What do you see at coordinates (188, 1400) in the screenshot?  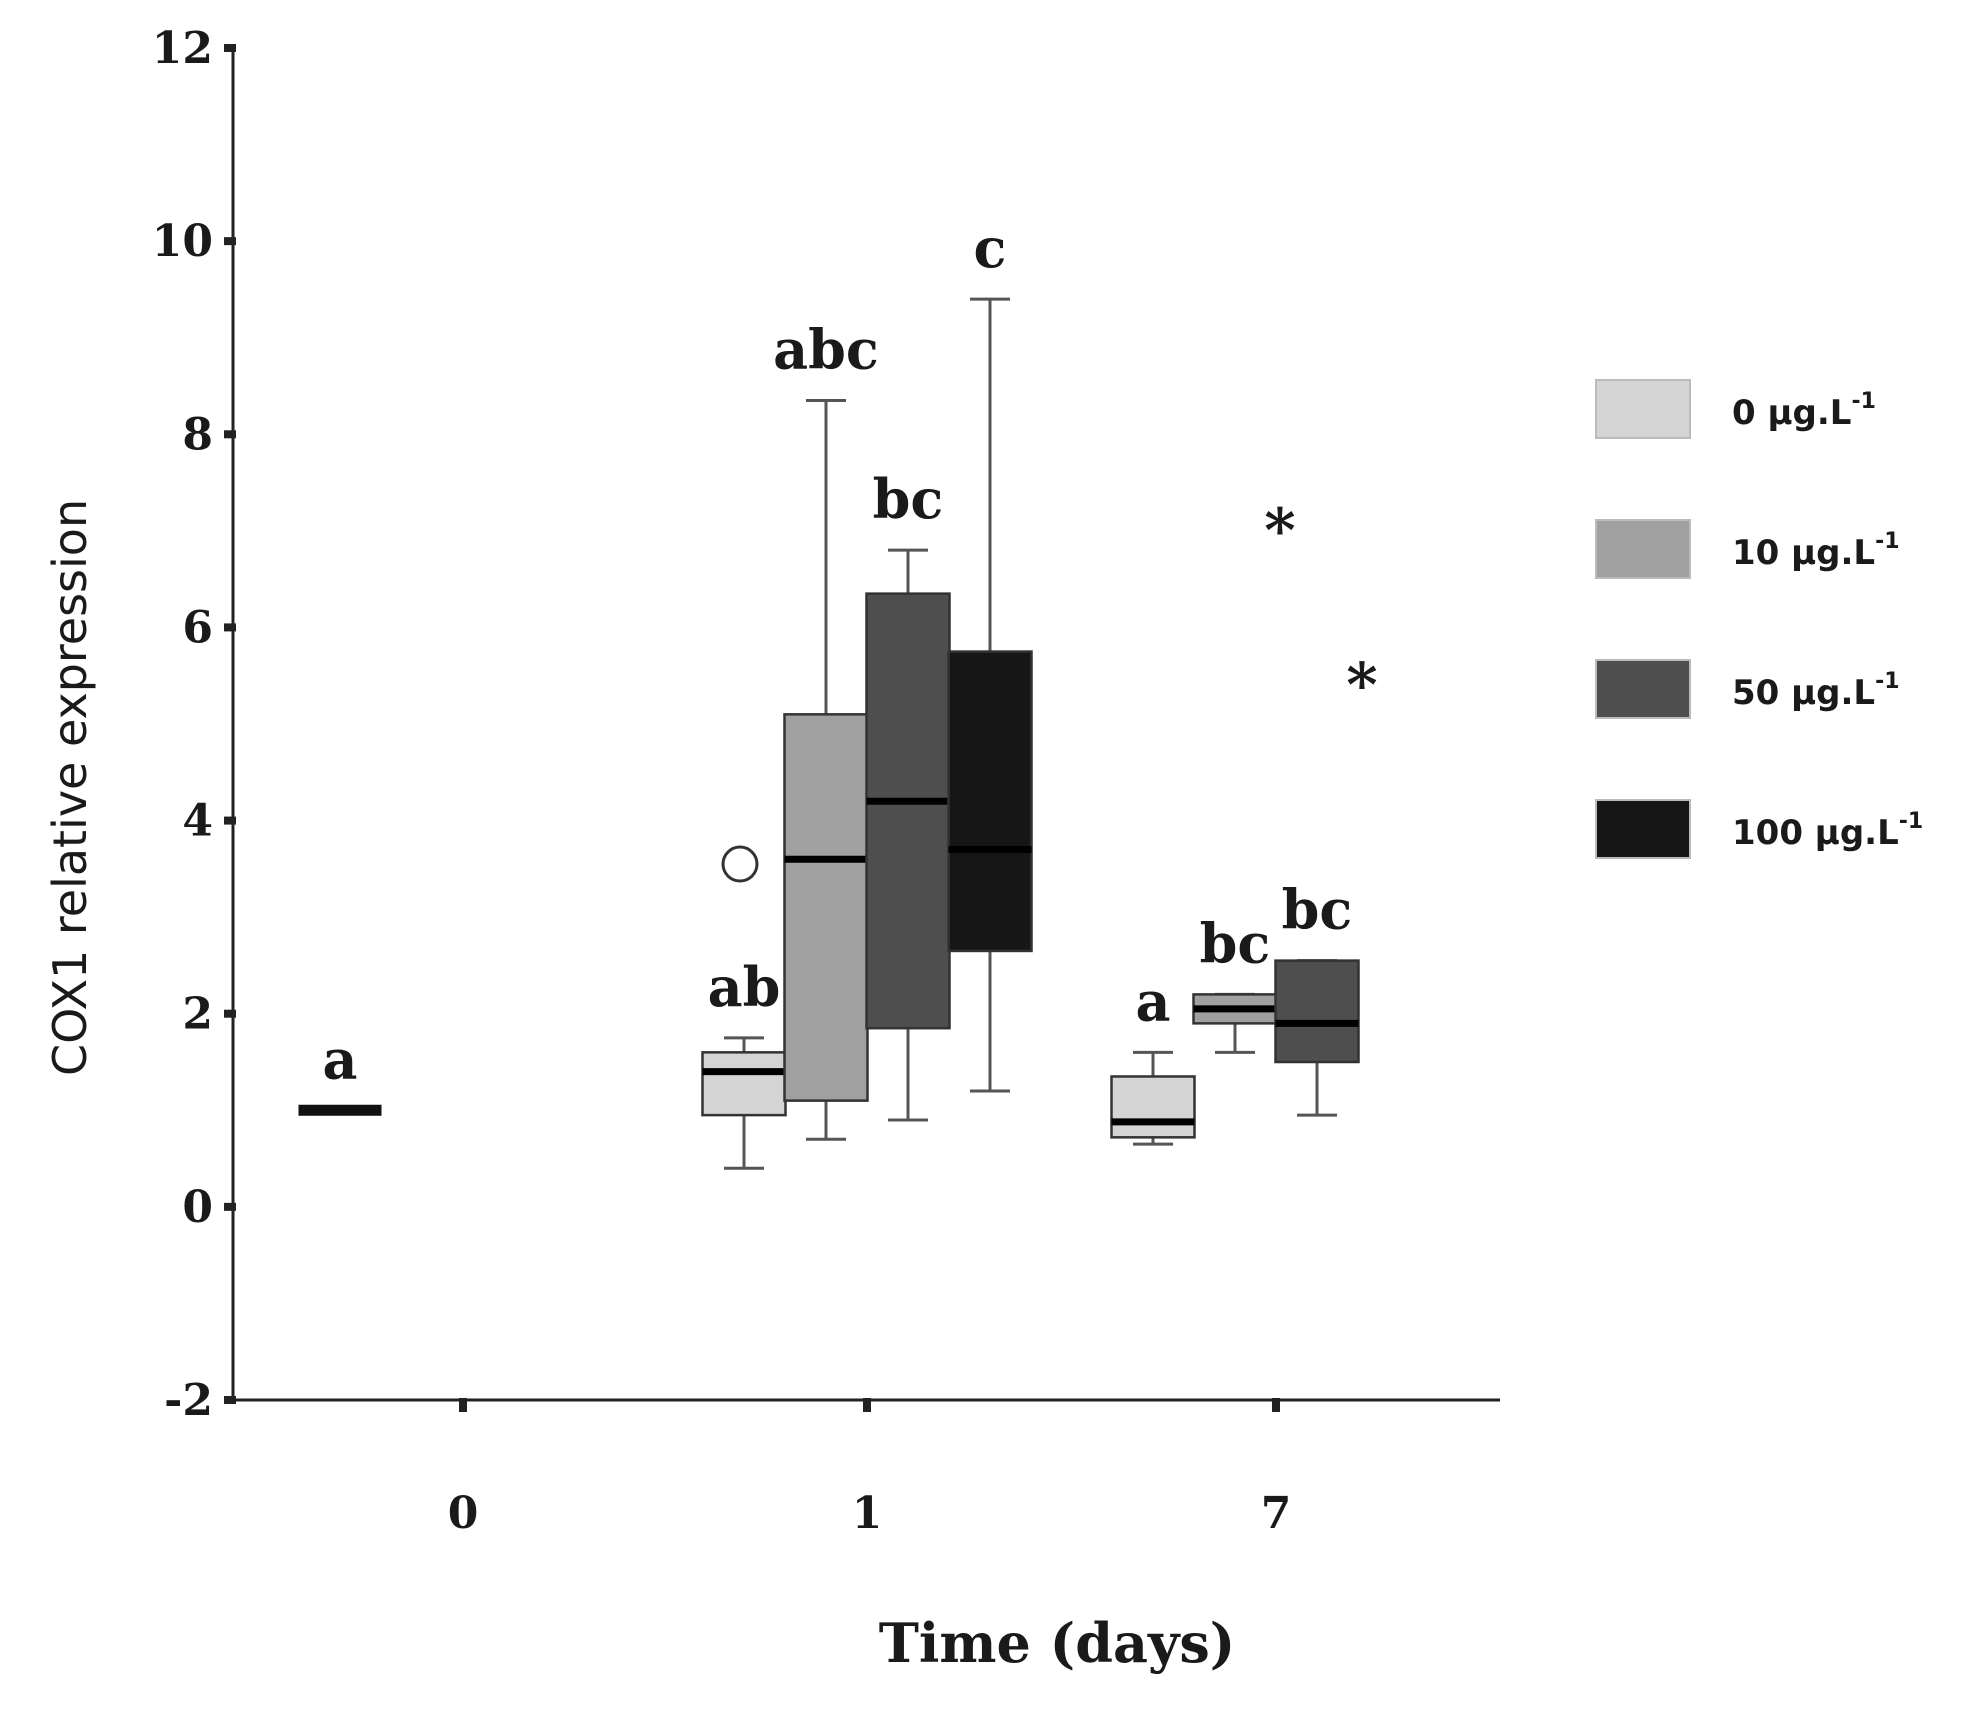 I see `y-tick-label: -2` at bounding box center [188, 1400].